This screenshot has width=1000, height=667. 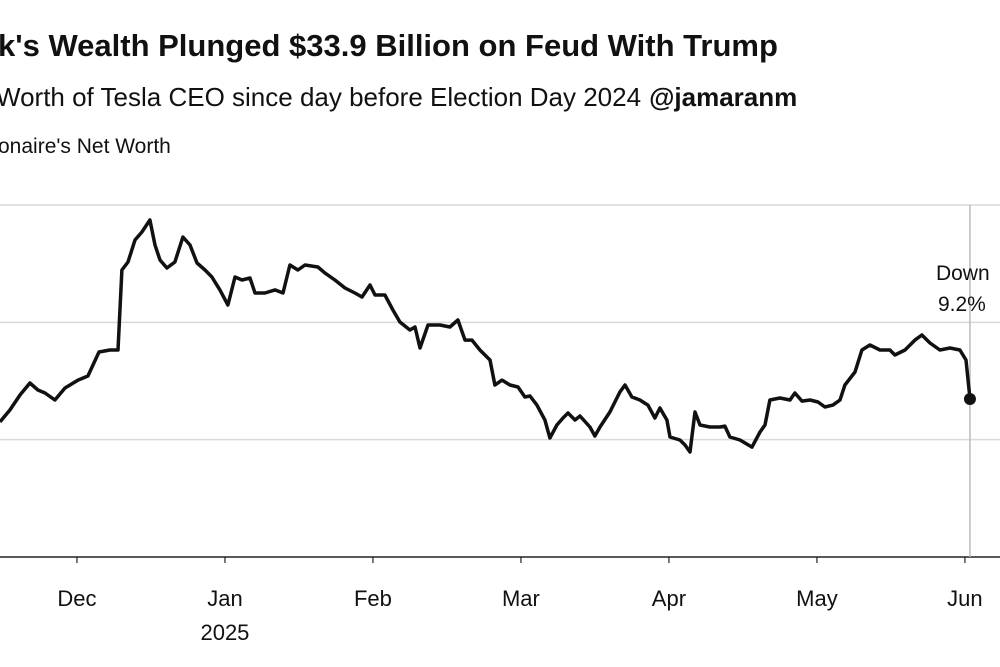 What do you see at coordinates (962, 304) in the screenshot?
I see `annotation: 9.2%` at bounding box center [962, 304].